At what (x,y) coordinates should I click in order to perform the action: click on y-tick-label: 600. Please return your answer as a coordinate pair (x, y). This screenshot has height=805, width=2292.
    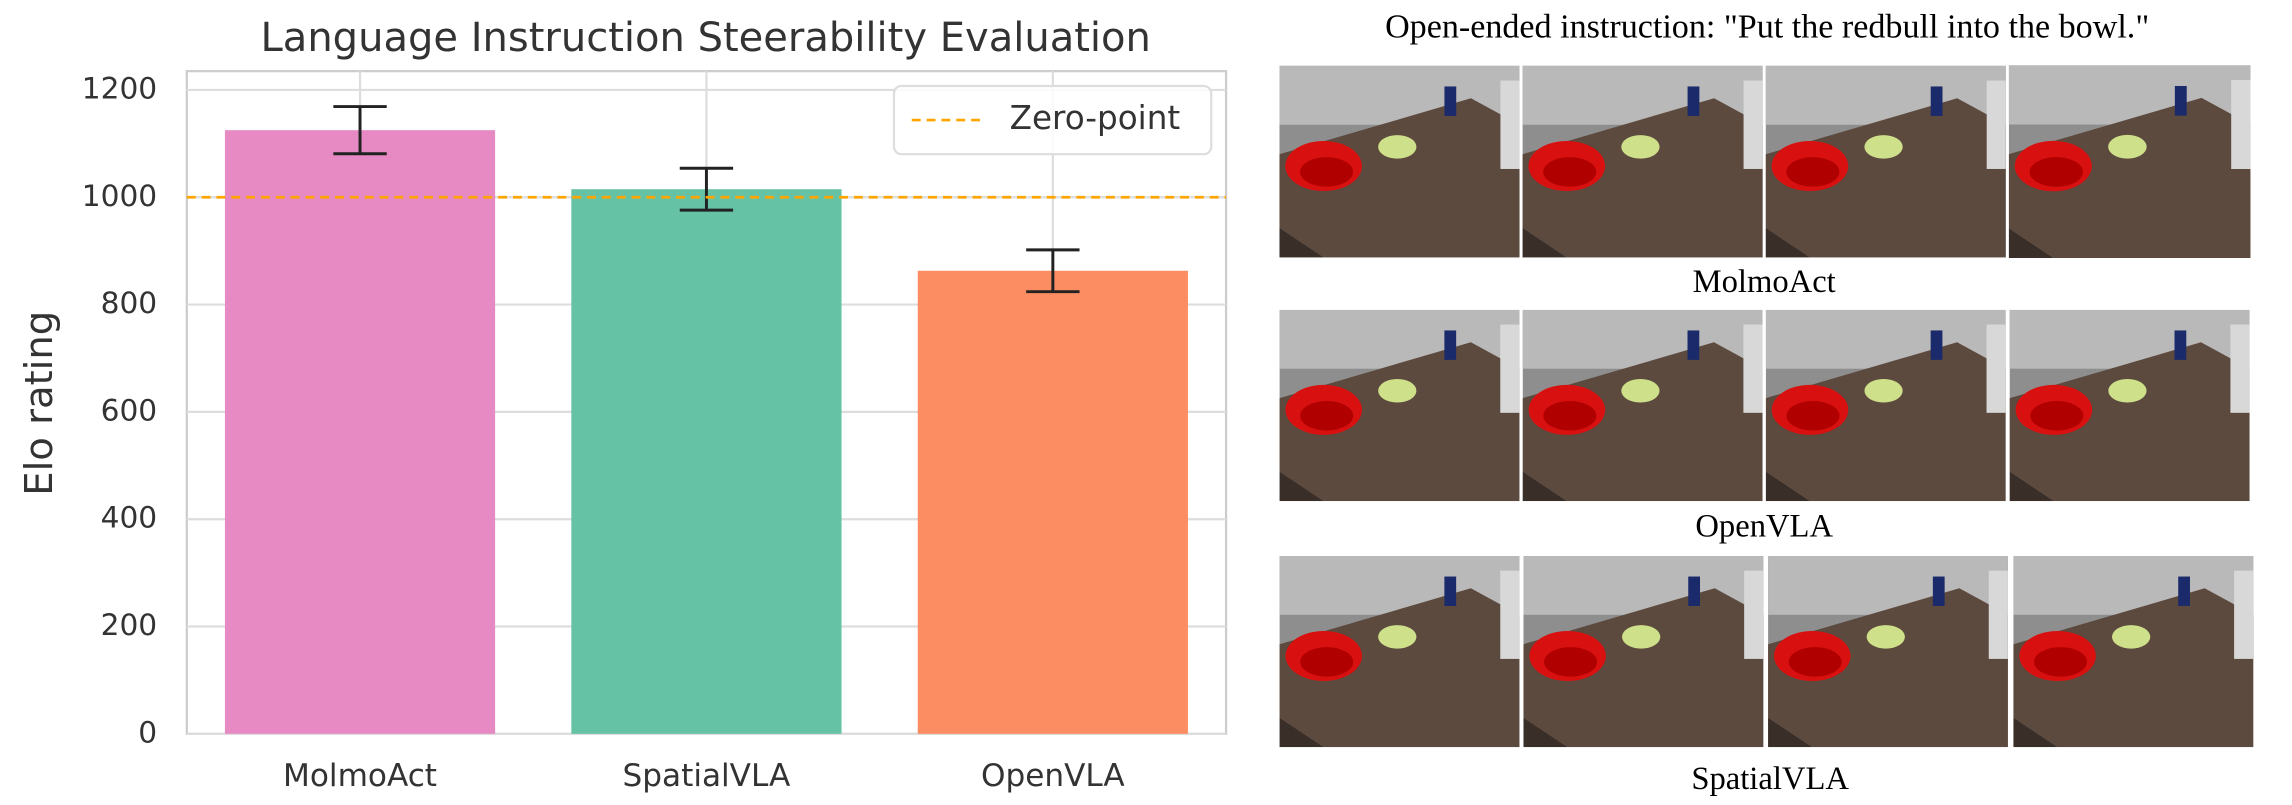
    Looking at the image, I should click on (129, 409).